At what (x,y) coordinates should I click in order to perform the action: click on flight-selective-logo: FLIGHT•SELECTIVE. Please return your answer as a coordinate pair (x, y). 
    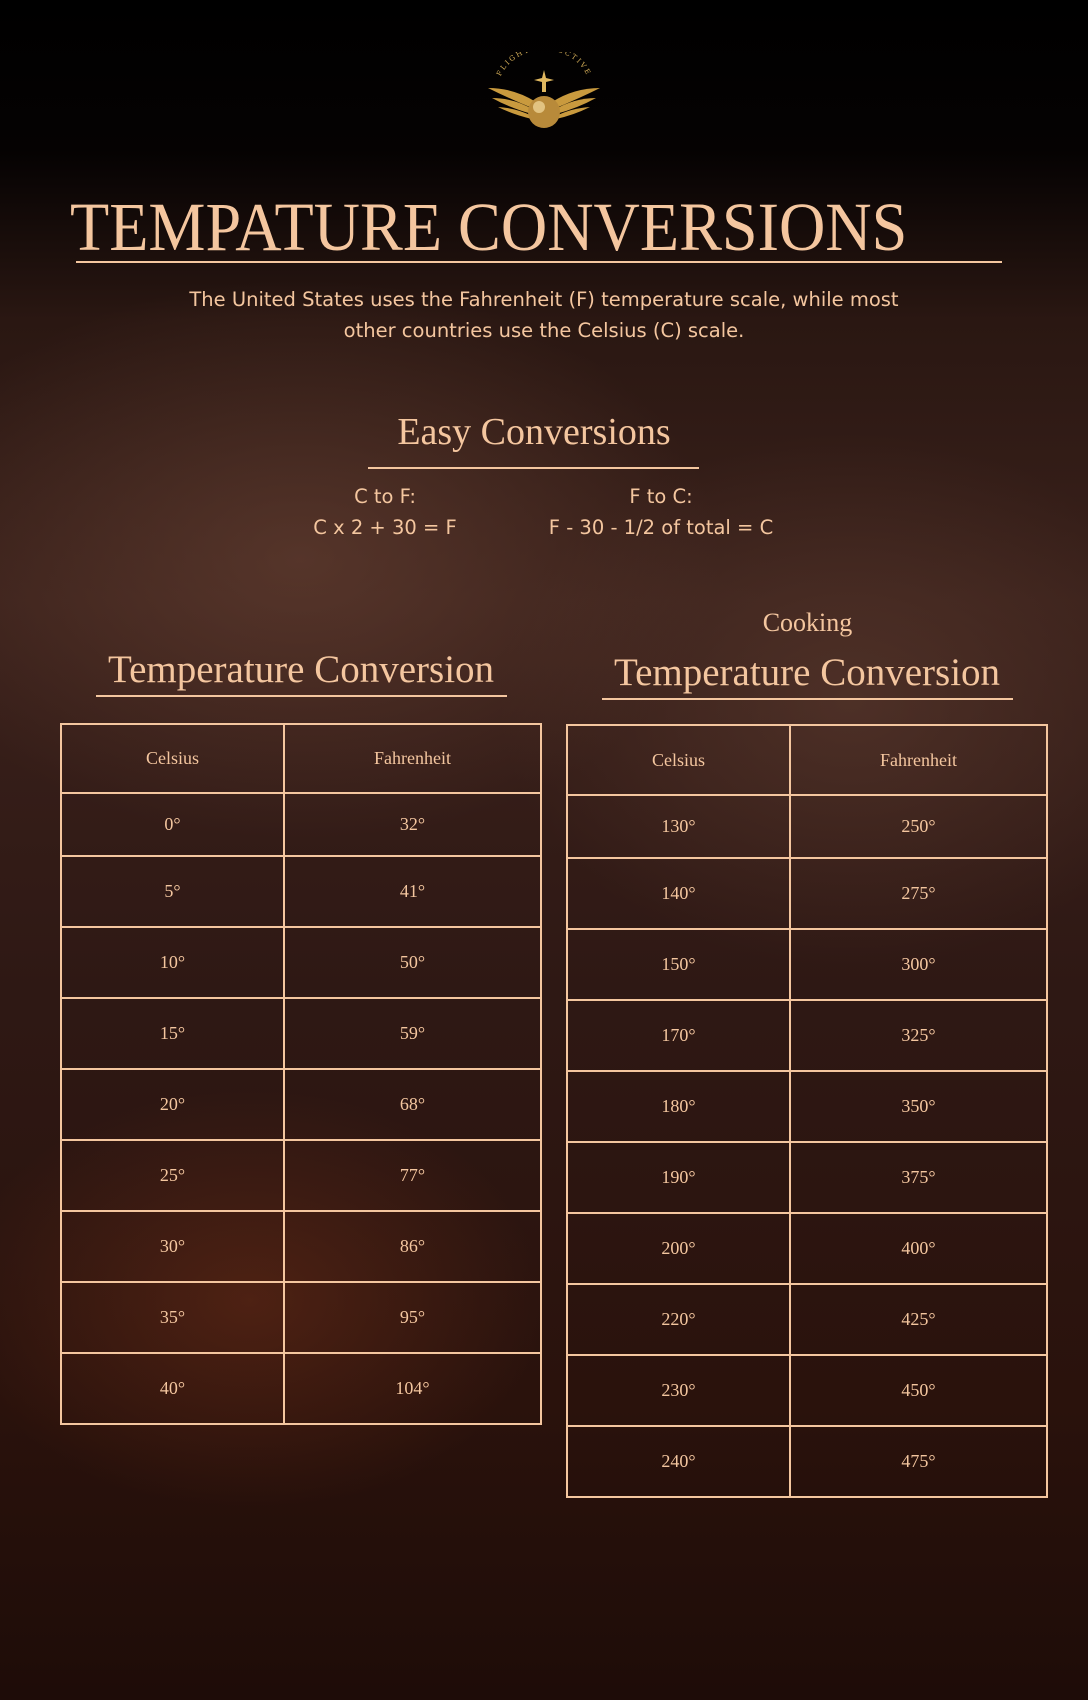
    Looking at the image, I should click on (544, 87).